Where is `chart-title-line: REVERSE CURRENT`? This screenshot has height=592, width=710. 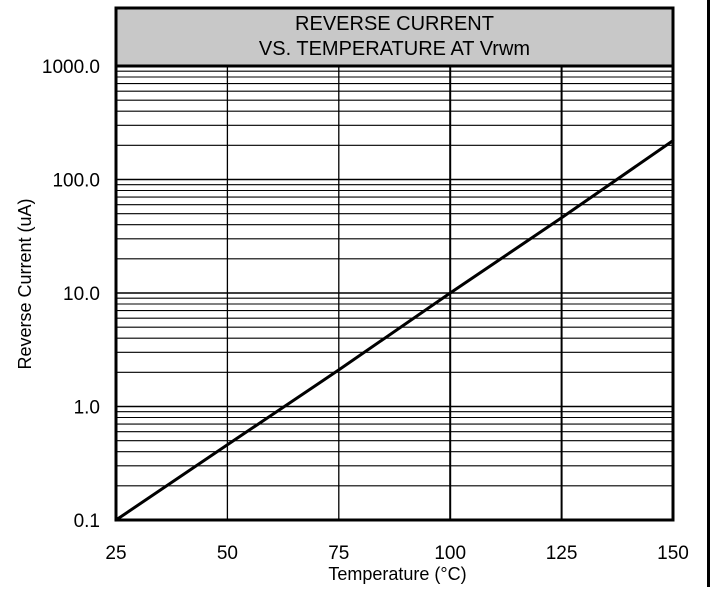 chart-title-line: REVERSE CURRENT is located at coordinates (394, 24).